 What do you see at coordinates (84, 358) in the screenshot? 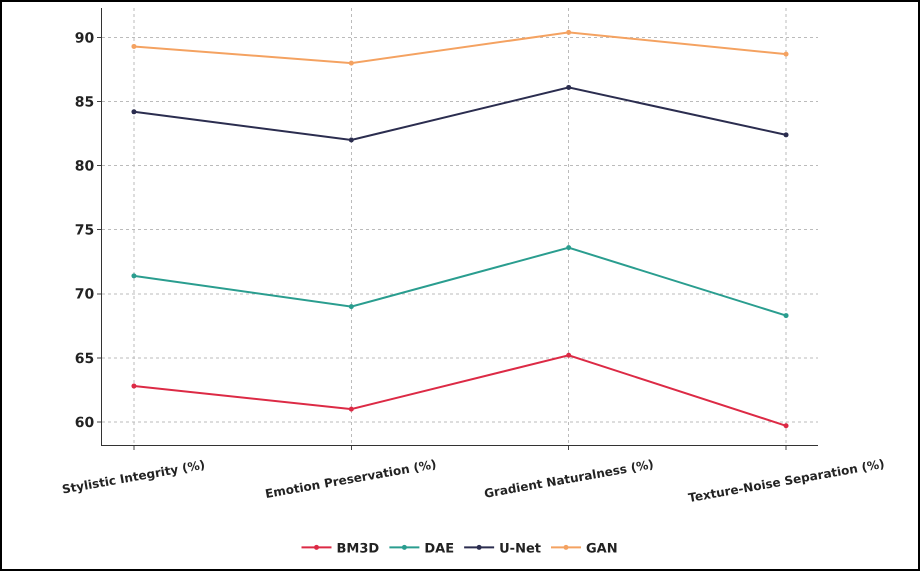
I see `y-tick-label: 65` at bounding box center [84, 358].